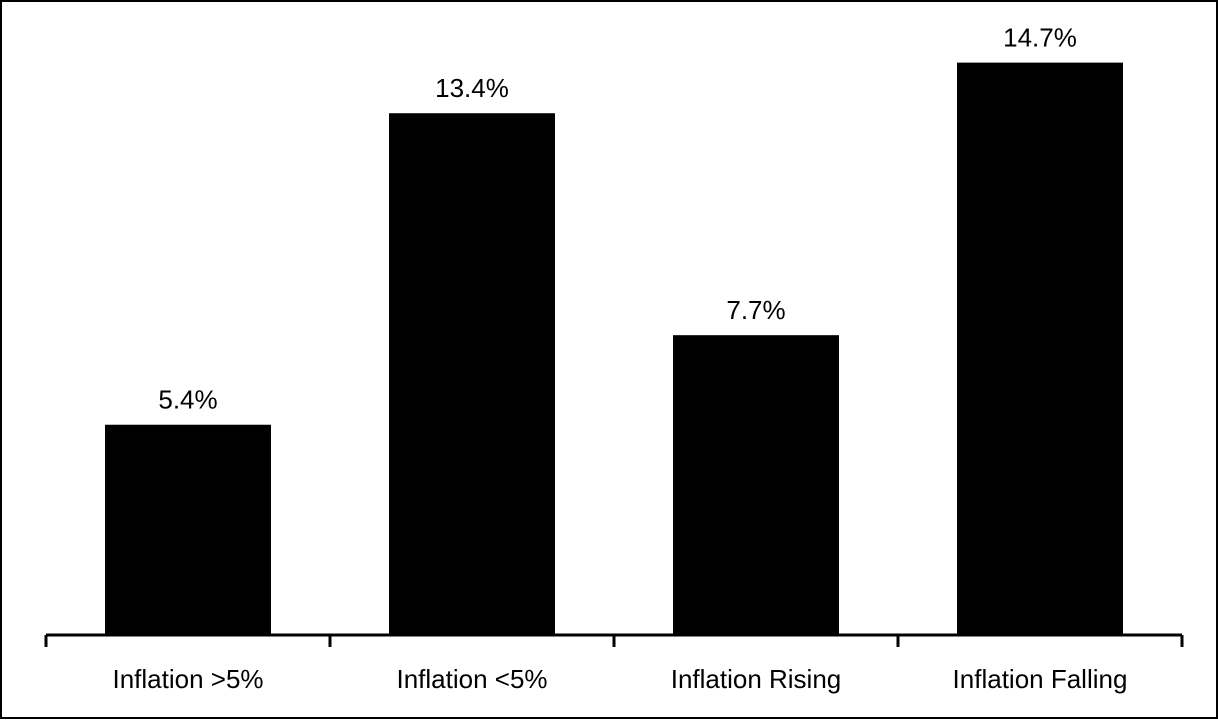  What do you see at coordinates (472, 88) in the screenshot?
I see `value-label-1: 13.4%` at bounding box center [472, 88].